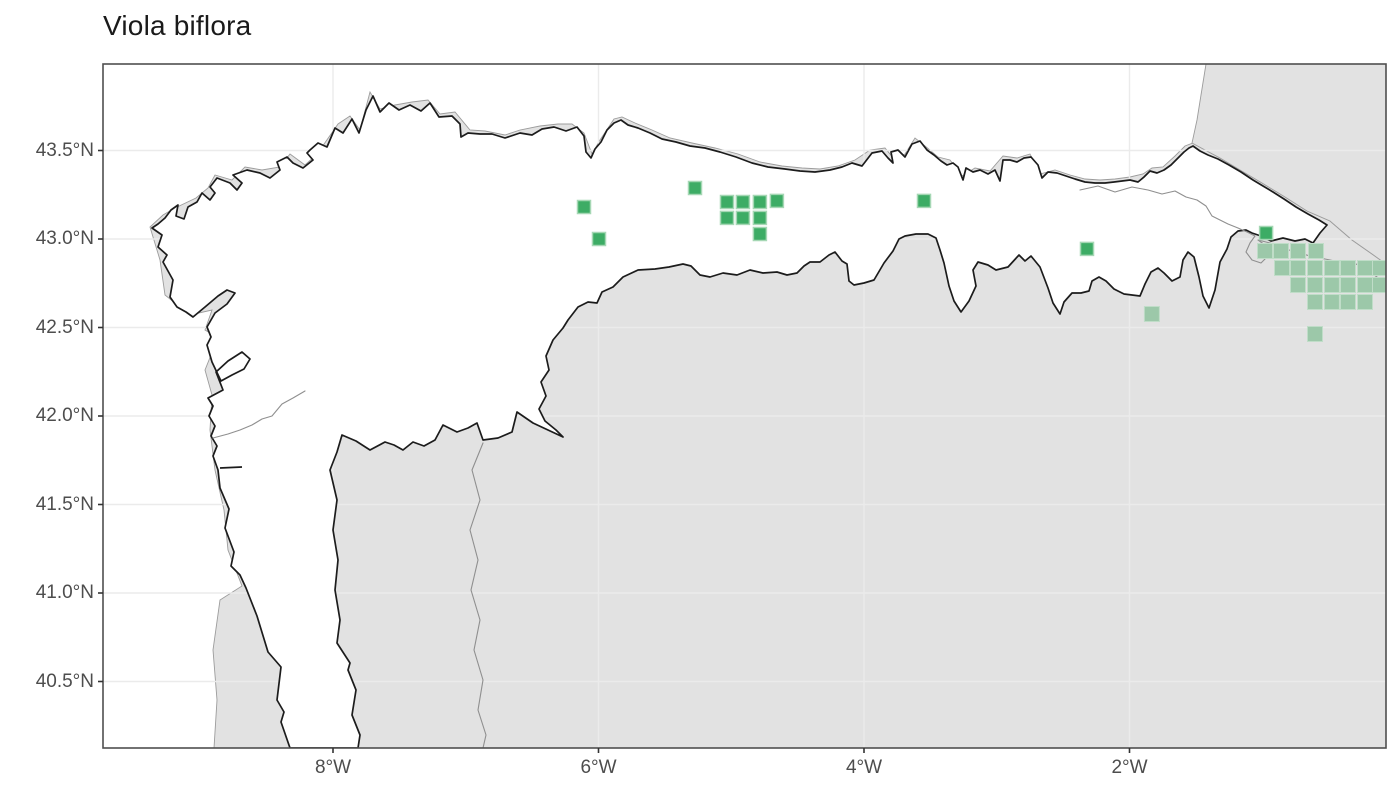  I want to click on land-france, so click(1288, 164).